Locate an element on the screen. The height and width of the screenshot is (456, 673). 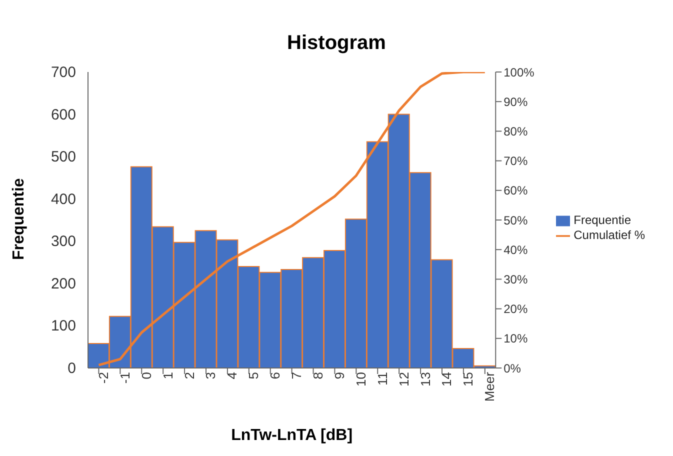
y-tick-label: 100 is located at coordinates (63, 326).